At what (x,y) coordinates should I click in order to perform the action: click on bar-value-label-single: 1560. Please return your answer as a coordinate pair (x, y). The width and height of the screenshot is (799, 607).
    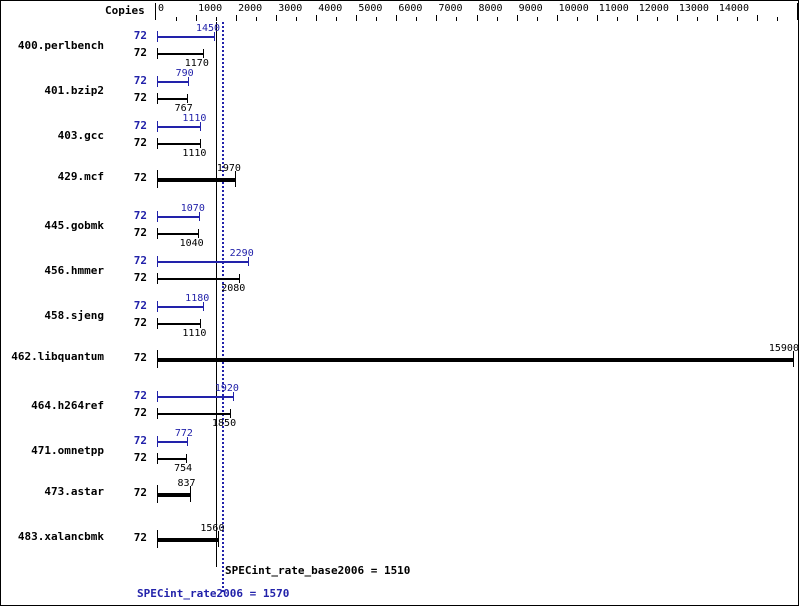
    Looking at the image, I should click on (212, 528).